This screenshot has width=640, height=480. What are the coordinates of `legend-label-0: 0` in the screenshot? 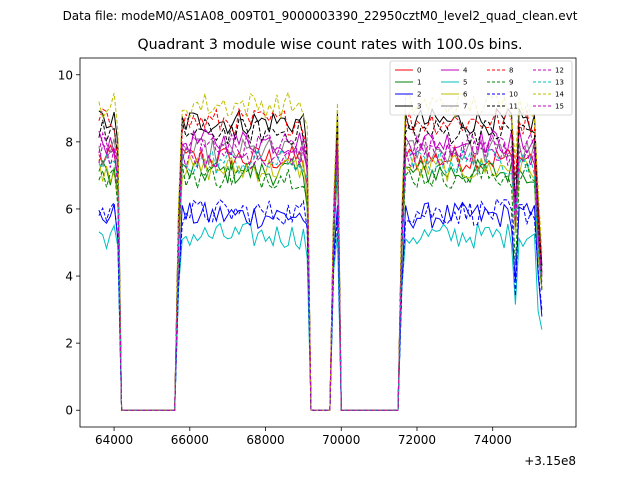 It's located at (419, 71).